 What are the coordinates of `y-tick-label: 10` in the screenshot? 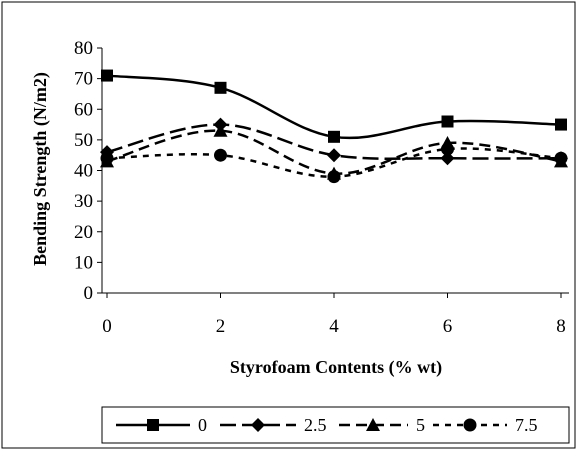 It's located at (83, 262).